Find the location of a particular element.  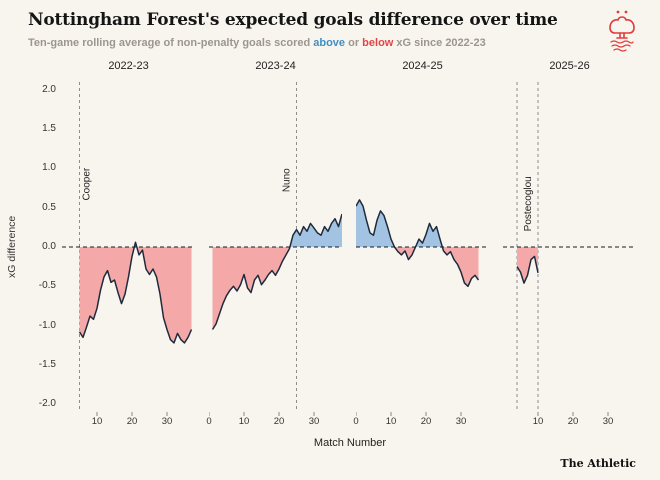

facet-label: 2023-24 is located at coordinates (275, 66).